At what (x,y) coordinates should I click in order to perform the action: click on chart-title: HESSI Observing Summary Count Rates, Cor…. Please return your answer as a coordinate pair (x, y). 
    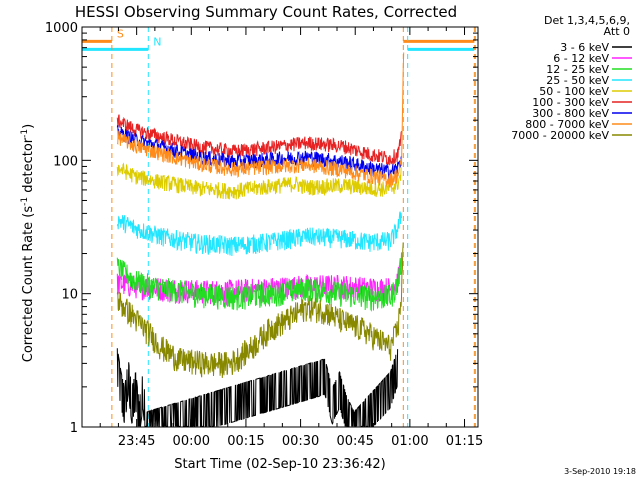
    Looking at the image, I should click on (266, 12).